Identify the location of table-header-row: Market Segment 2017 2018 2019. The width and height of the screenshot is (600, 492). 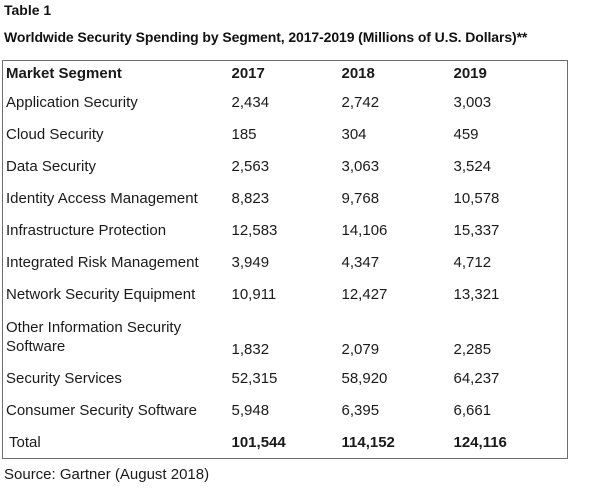
(285, 74).